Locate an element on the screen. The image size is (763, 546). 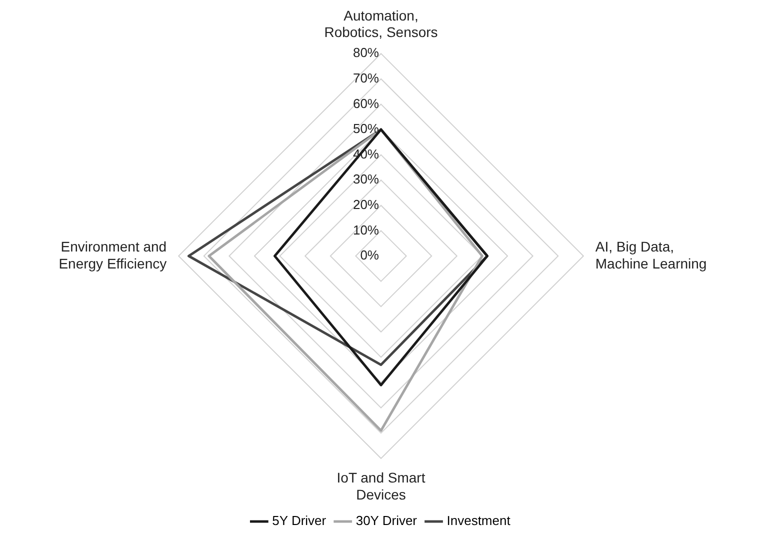
legend-label: 30Y Driver is located at coordinates (387, 520).